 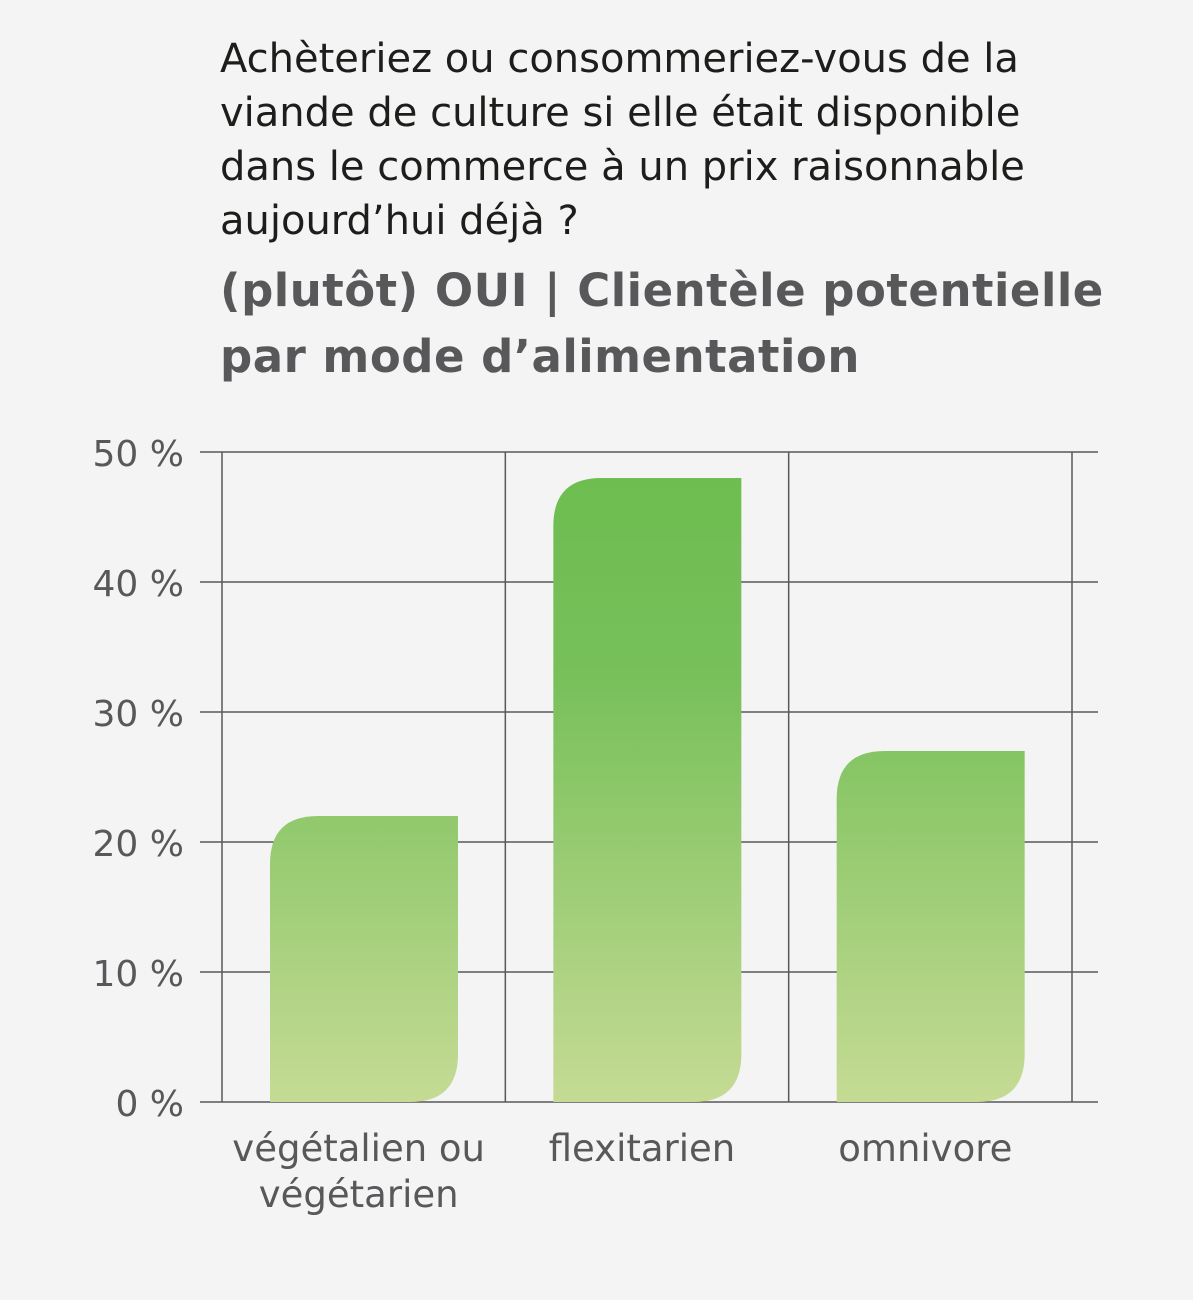 What do you see at coordinates (925, 1148) in the screenshot?
I see `x-tick-label: omnivore` at bounding box center [925, 1148].